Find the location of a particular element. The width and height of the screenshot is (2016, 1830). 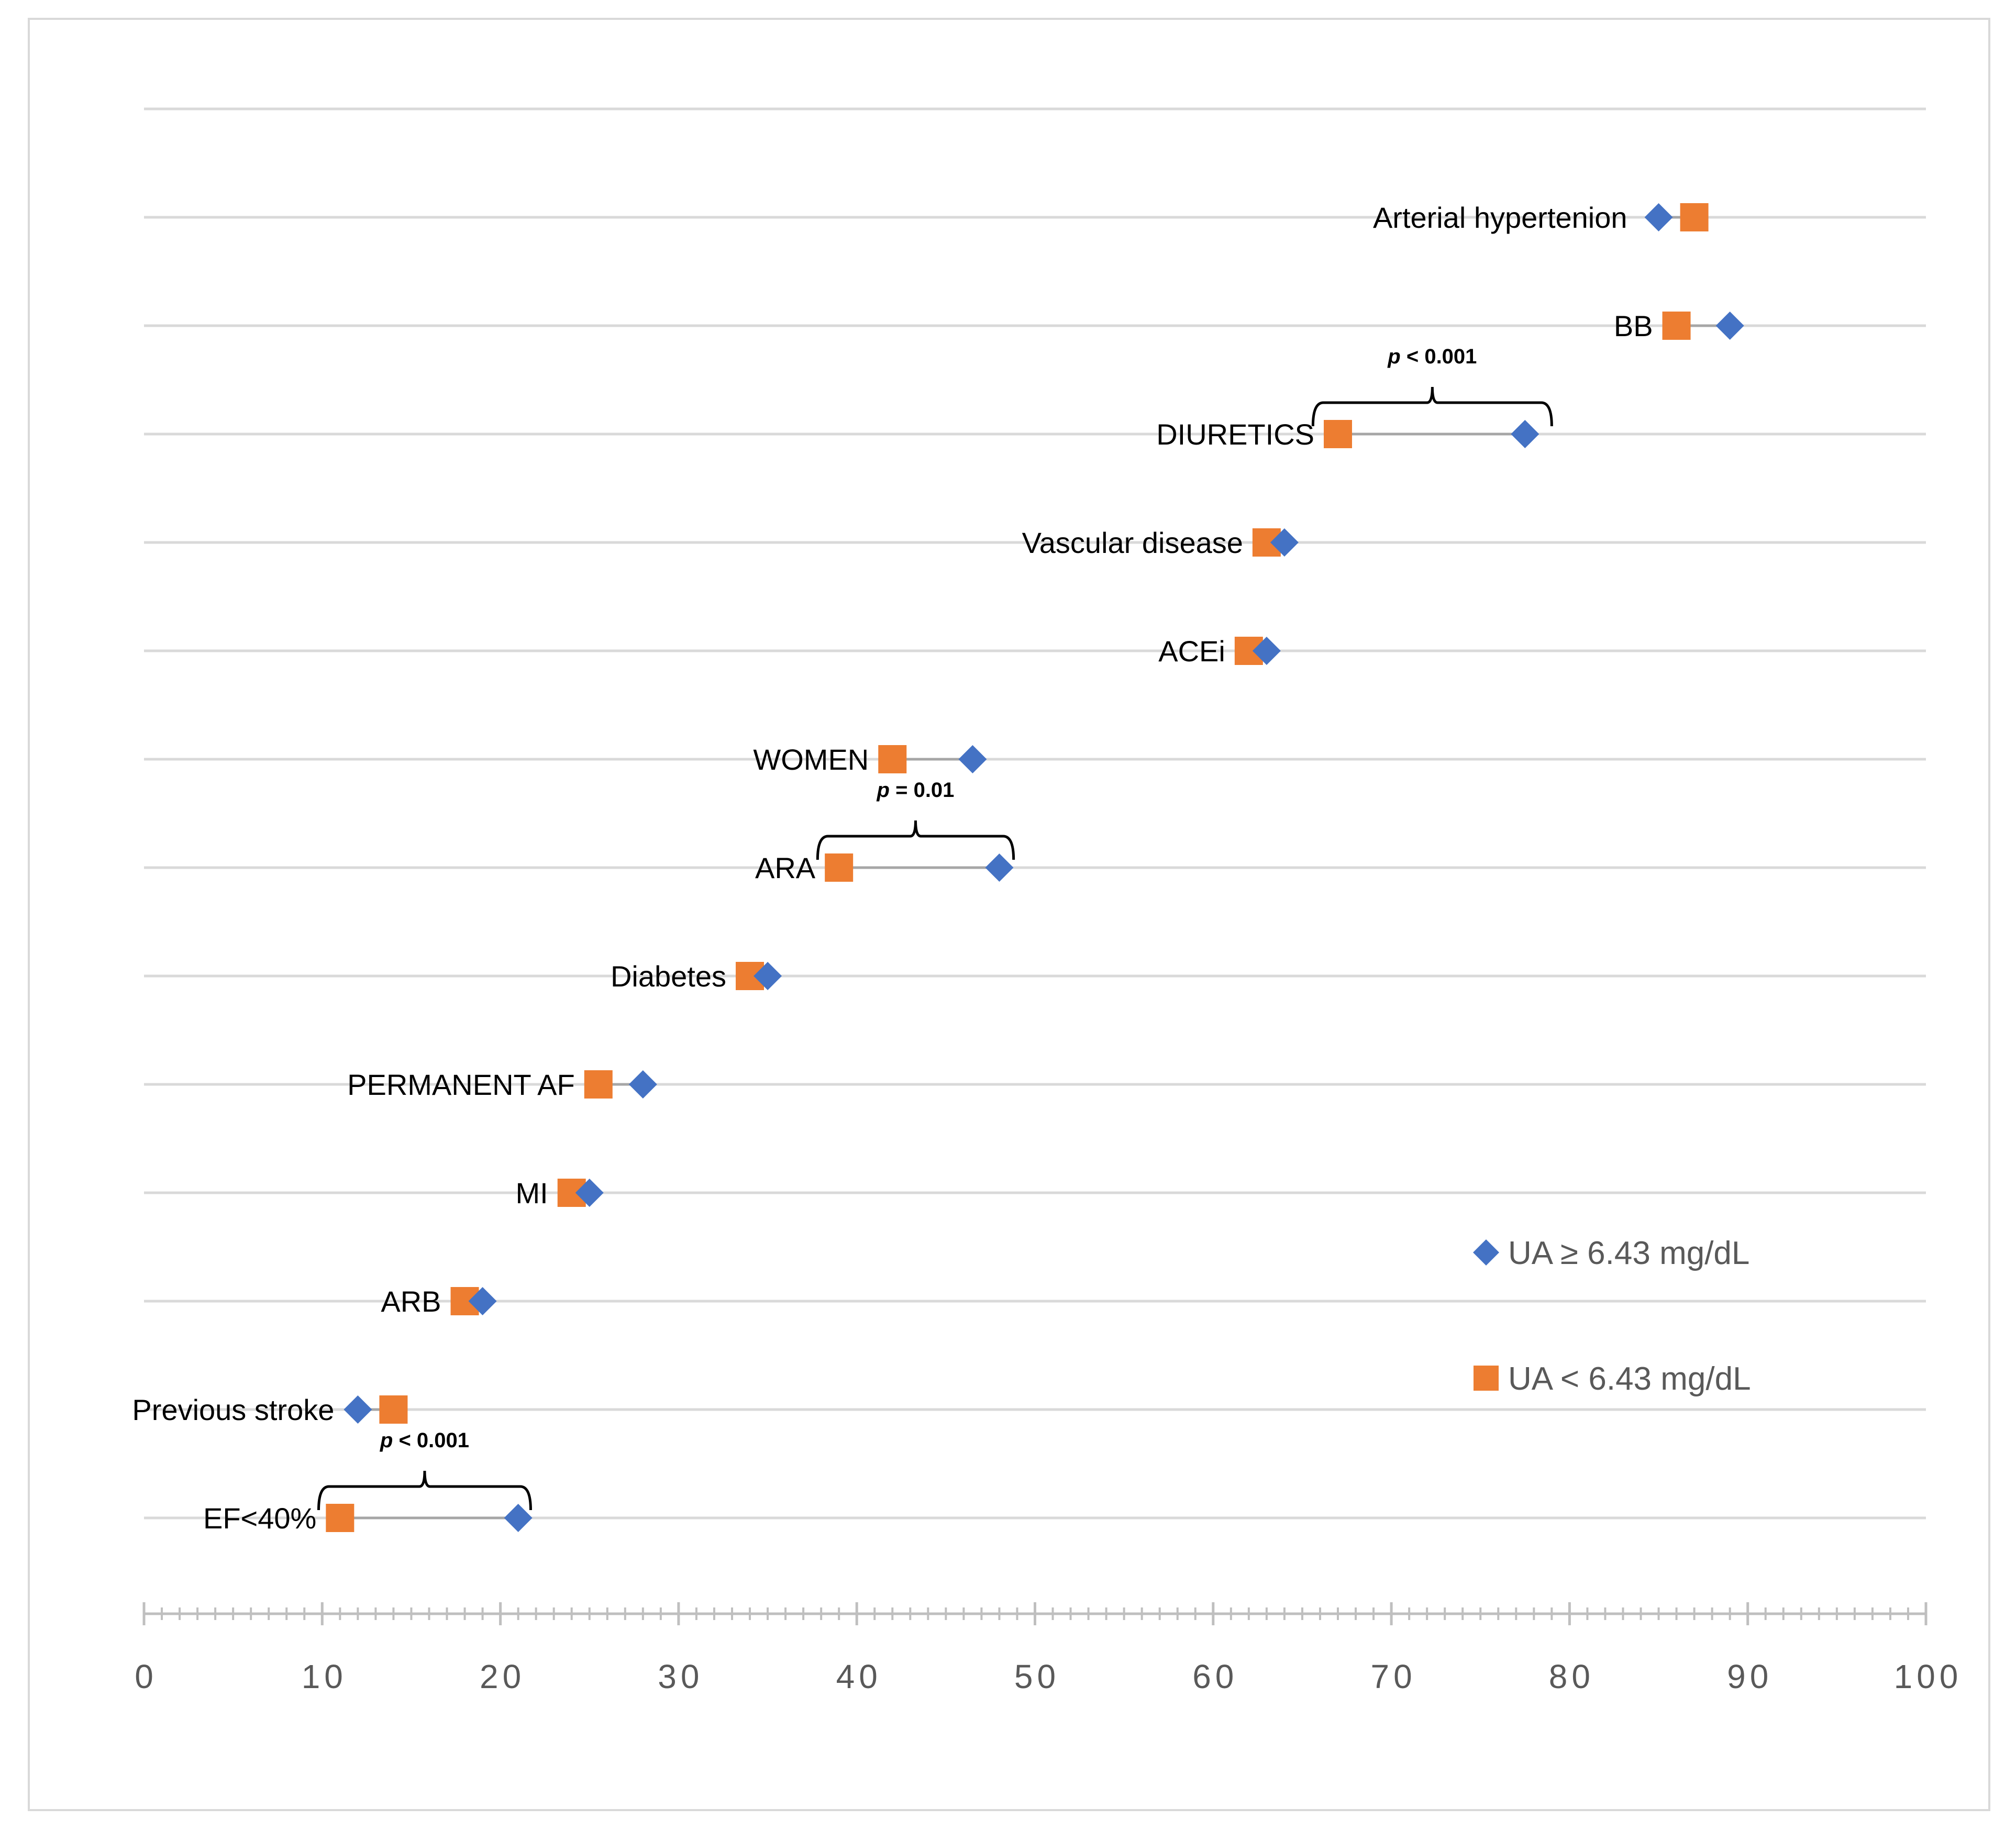

x-tick-label: 50 is located at coordinates (1037, 1676).